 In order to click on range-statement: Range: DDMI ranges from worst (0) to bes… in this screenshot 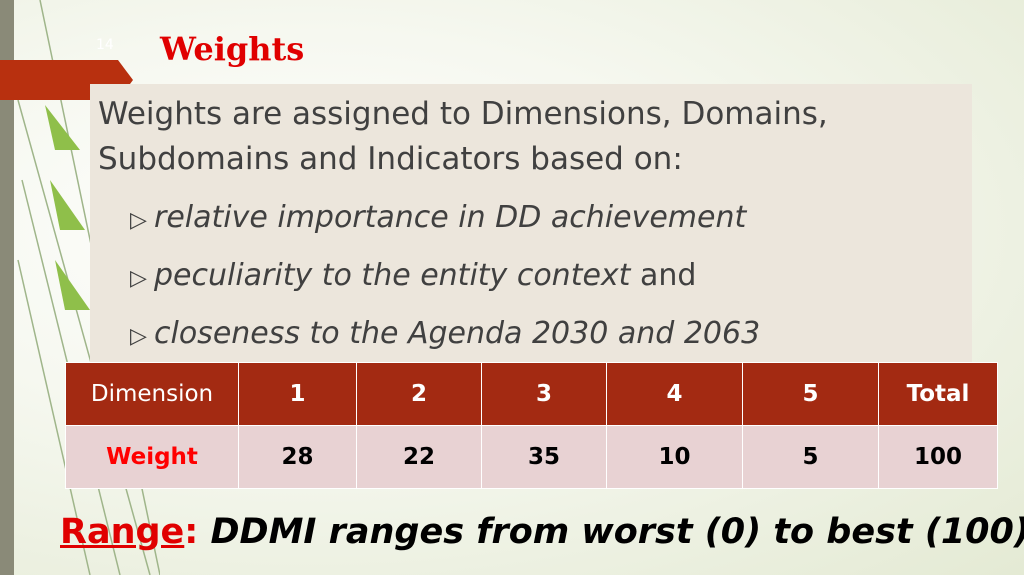, I will do `click(542, 532)`.